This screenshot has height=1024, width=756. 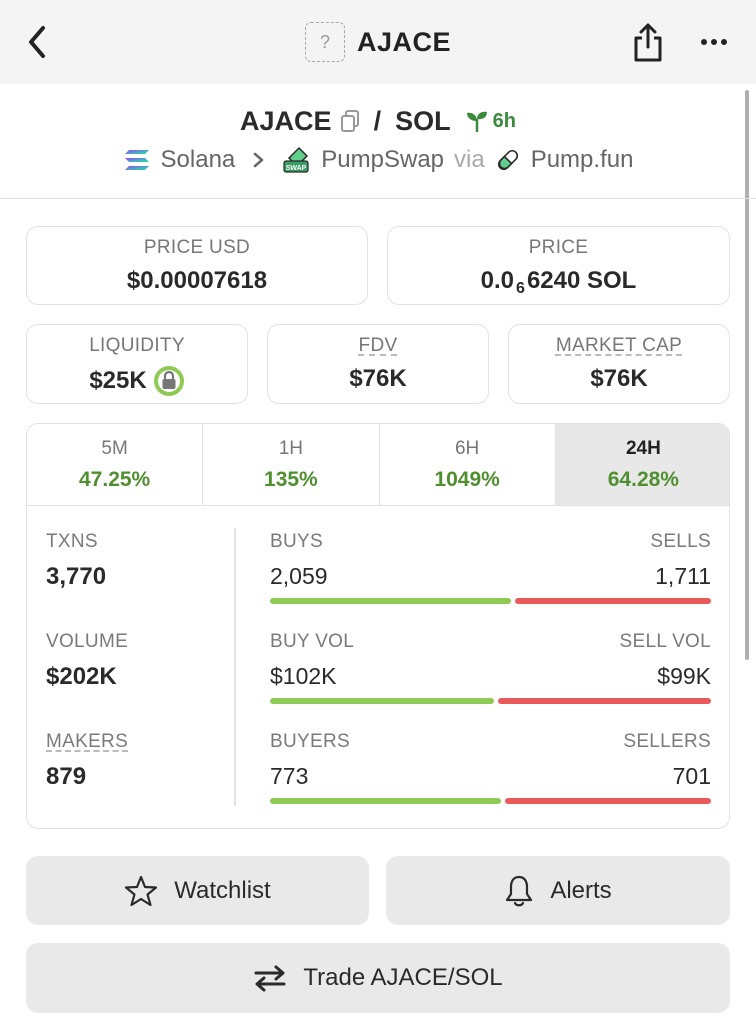 I want to click on trade-button: Trade AJACE/SOL, so click(x=378, y=978).